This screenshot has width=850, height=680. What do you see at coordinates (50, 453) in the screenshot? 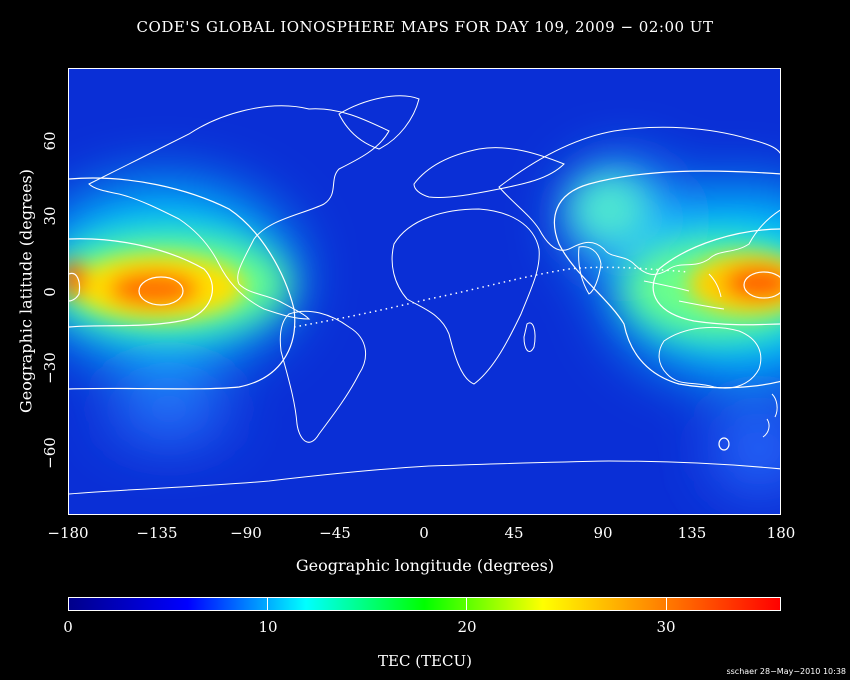
I see `y-tick-label: −60` at bounding box center [50, 453].